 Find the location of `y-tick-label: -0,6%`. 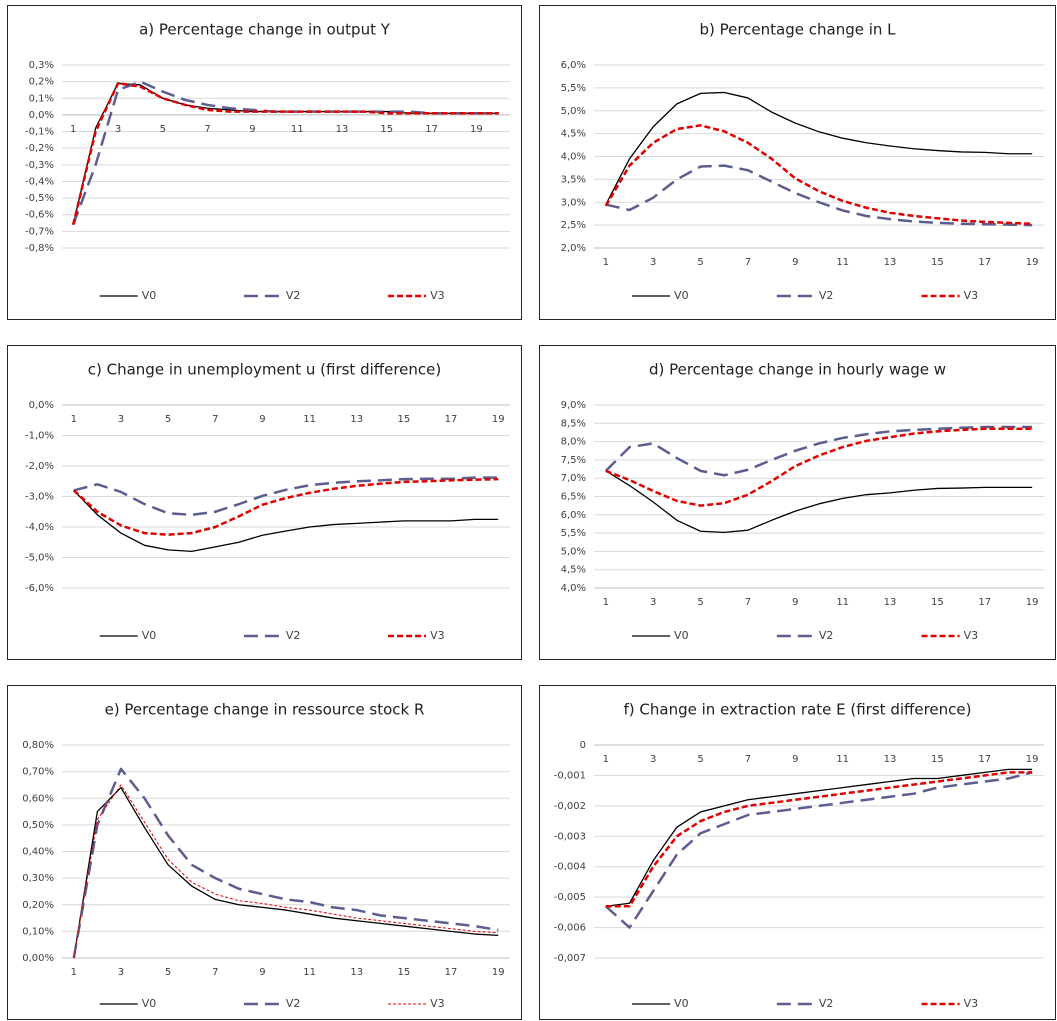

y-tick-label: -0,6% is located at coordinates (39, 215).